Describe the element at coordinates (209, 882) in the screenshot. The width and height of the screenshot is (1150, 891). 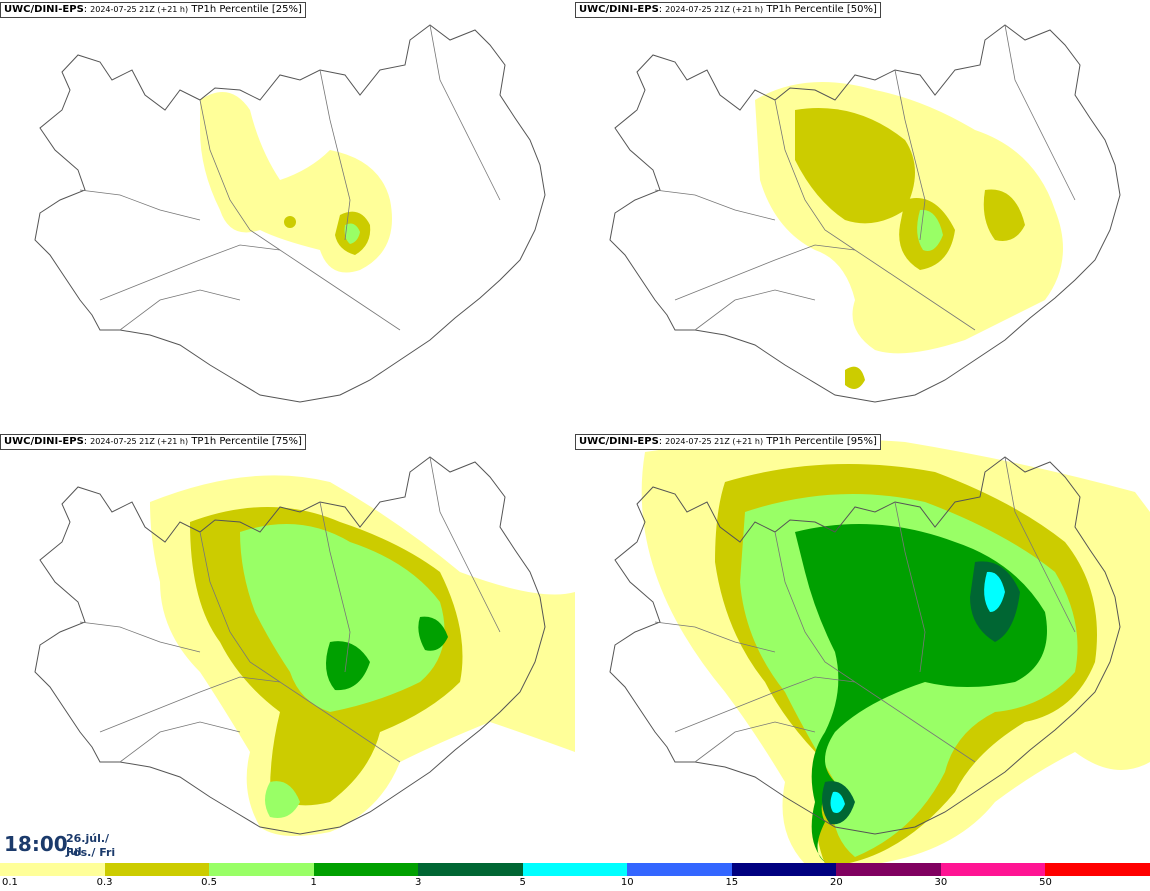
I see `legend-threshold-label: 0.5` at that location.